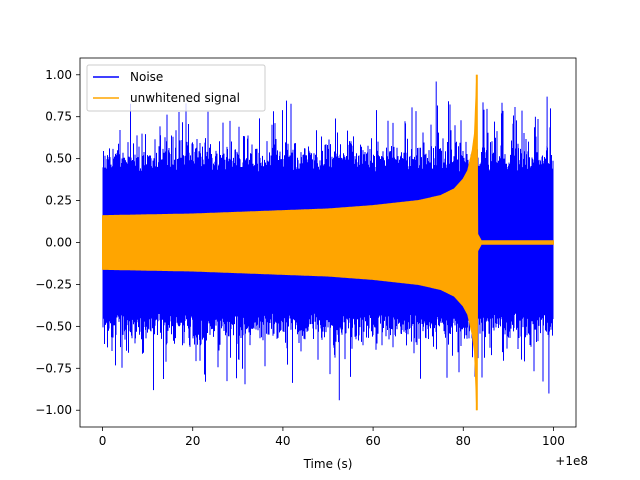  What do you see at coordinates (53, 410) in the screenshot?
I see `y-tick-label: −1.00` at bounding box center [53, 410].